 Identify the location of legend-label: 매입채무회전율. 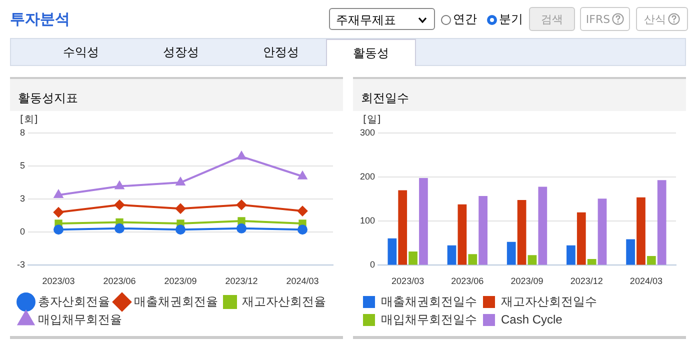
(80, 319).